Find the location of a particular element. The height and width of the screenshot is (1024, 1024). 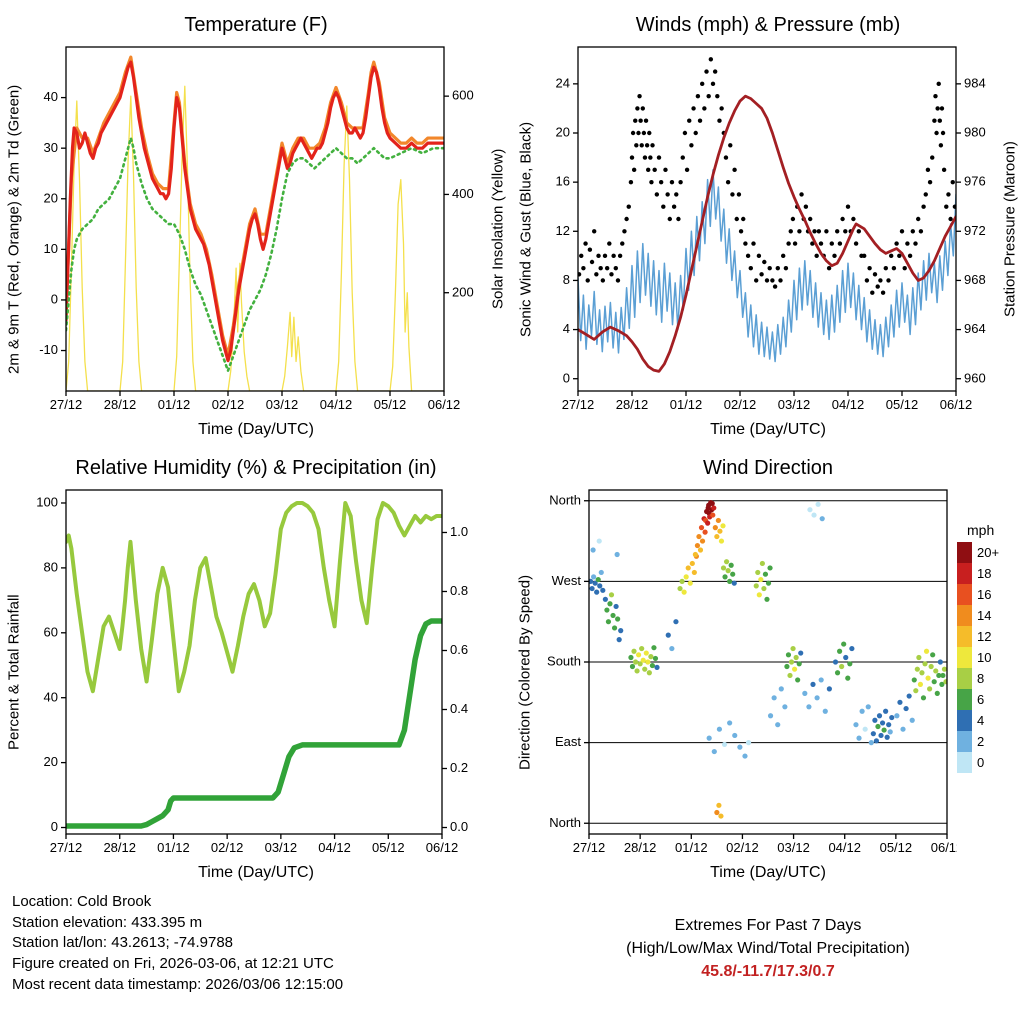

colorbar-label: 0 is located at coordinates (981, 762).